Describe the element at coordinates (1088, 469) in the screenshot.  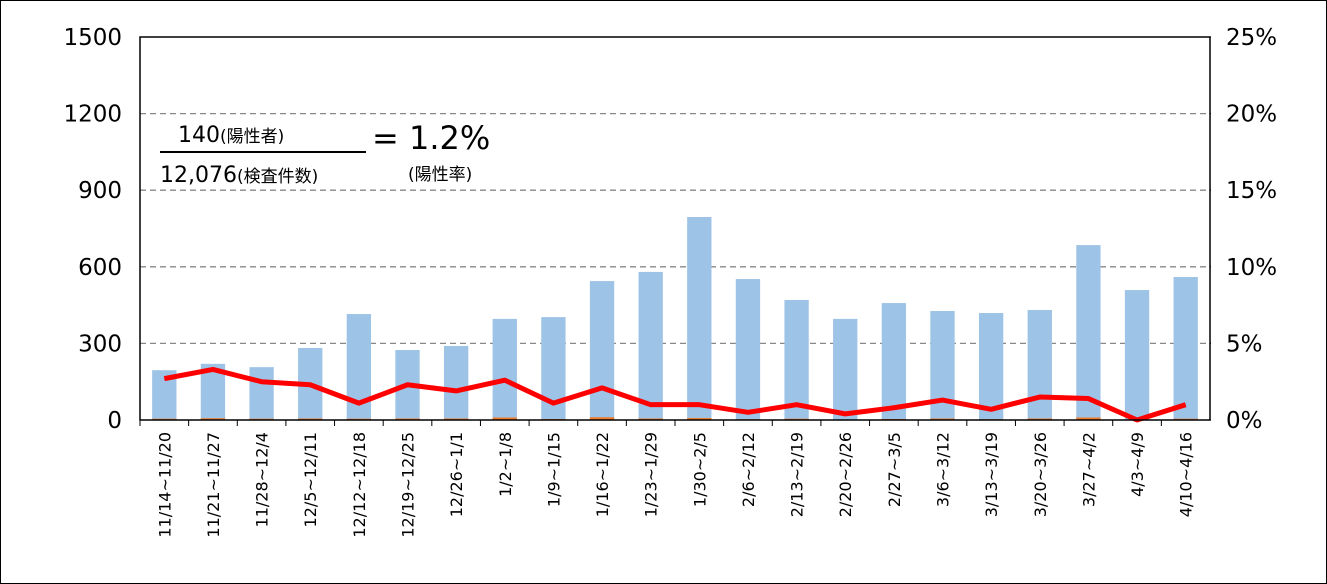
I see `x-tick-label: 3/27~4/2` at that location.